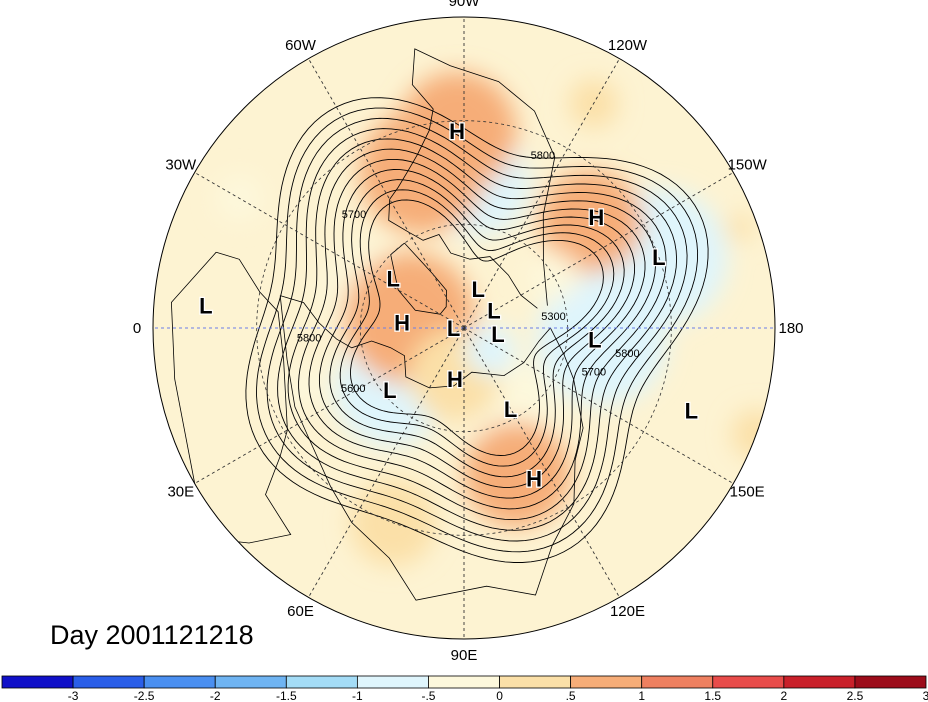 The image size is (928, 702). What do you see at coordinates (571, 695) in the screenshot?
I see `colorbar-tick-label: .5` at bounding box center [571, 695].